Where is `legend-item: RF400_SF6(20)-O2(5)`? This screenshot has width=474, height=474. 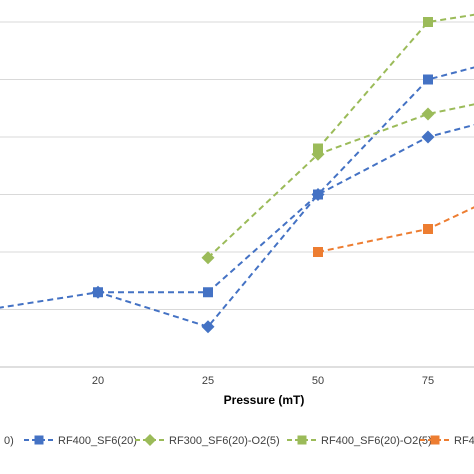
legend-item: RF400_SF6(20)-O2(5) is located at coordinates (359, 441).